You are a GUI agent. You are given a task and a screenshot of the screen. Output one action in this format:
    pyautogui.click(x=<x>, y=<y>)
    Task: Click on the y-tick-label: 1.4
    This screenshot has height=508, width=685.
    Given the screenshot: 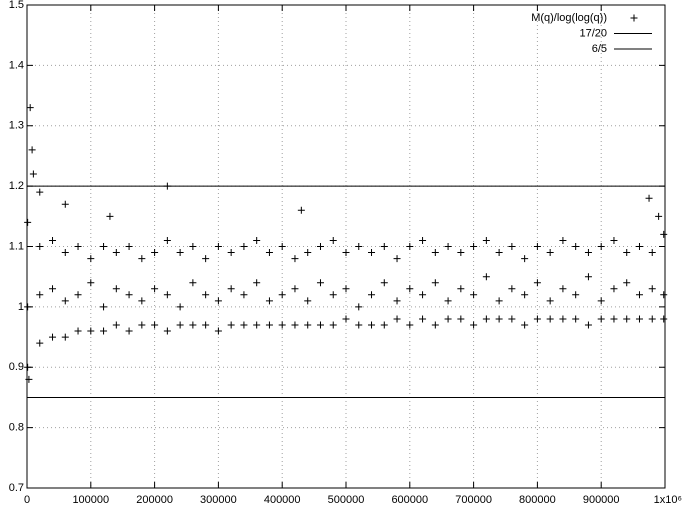 What is the action you would take?
    pyautogui.click(x=16, y=65)
    